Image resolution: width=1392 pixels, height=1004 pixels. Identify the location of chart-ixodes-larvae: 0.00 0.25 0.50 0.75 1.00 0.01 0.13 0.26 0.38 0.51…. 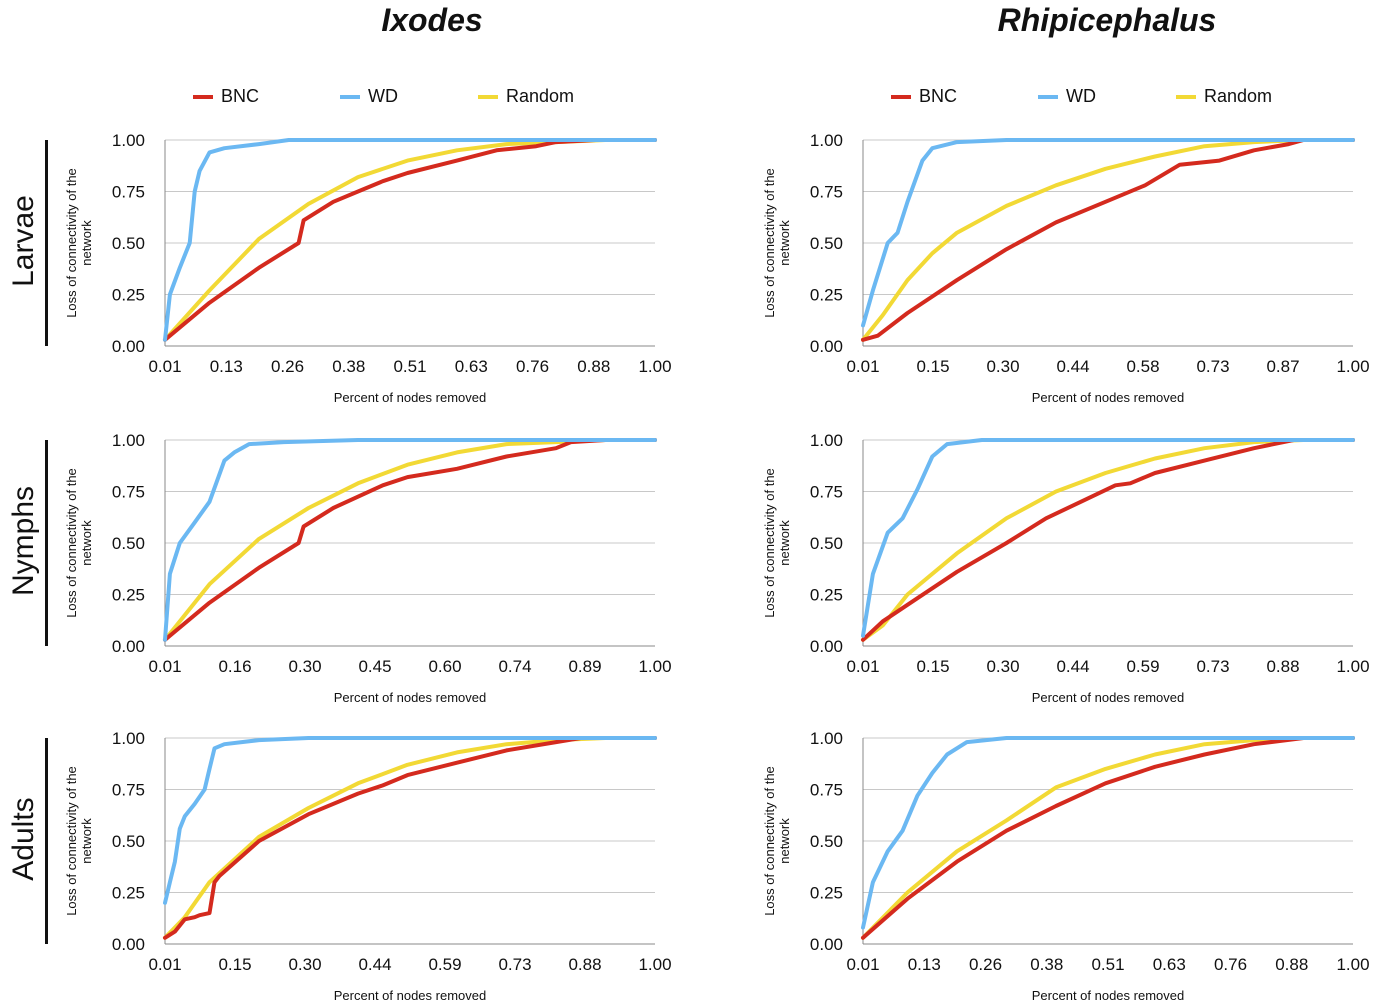
(368, 268).